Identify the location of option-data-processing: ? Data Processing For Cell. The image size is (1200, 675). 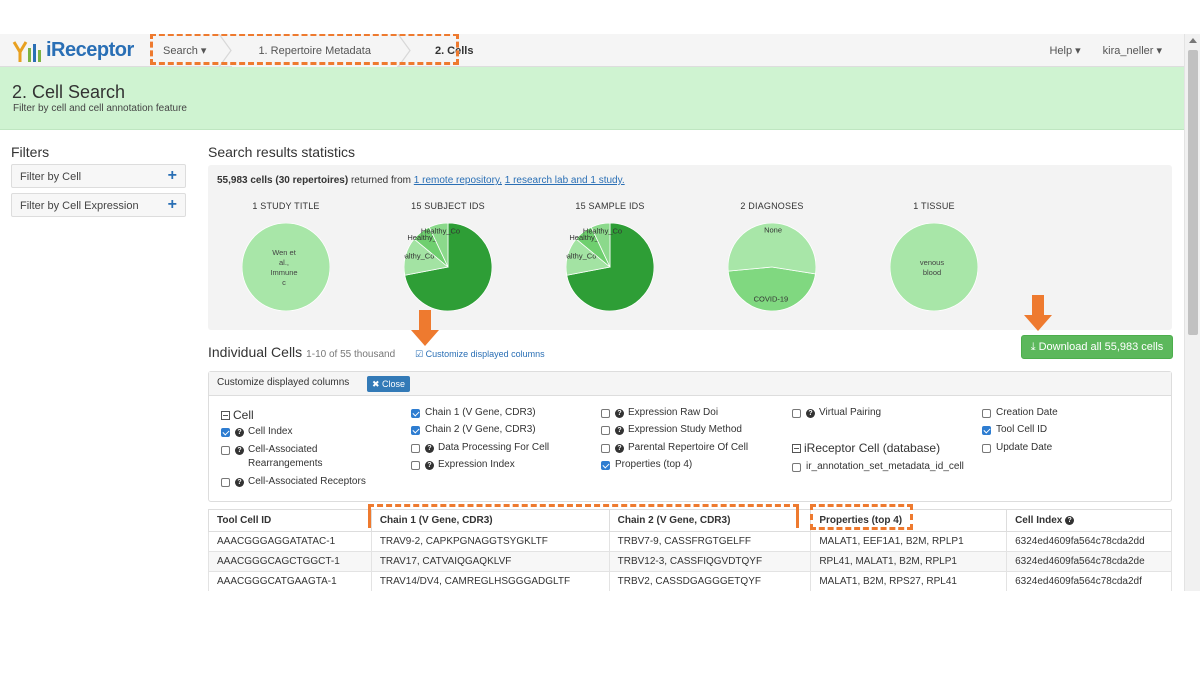
(480, 448).